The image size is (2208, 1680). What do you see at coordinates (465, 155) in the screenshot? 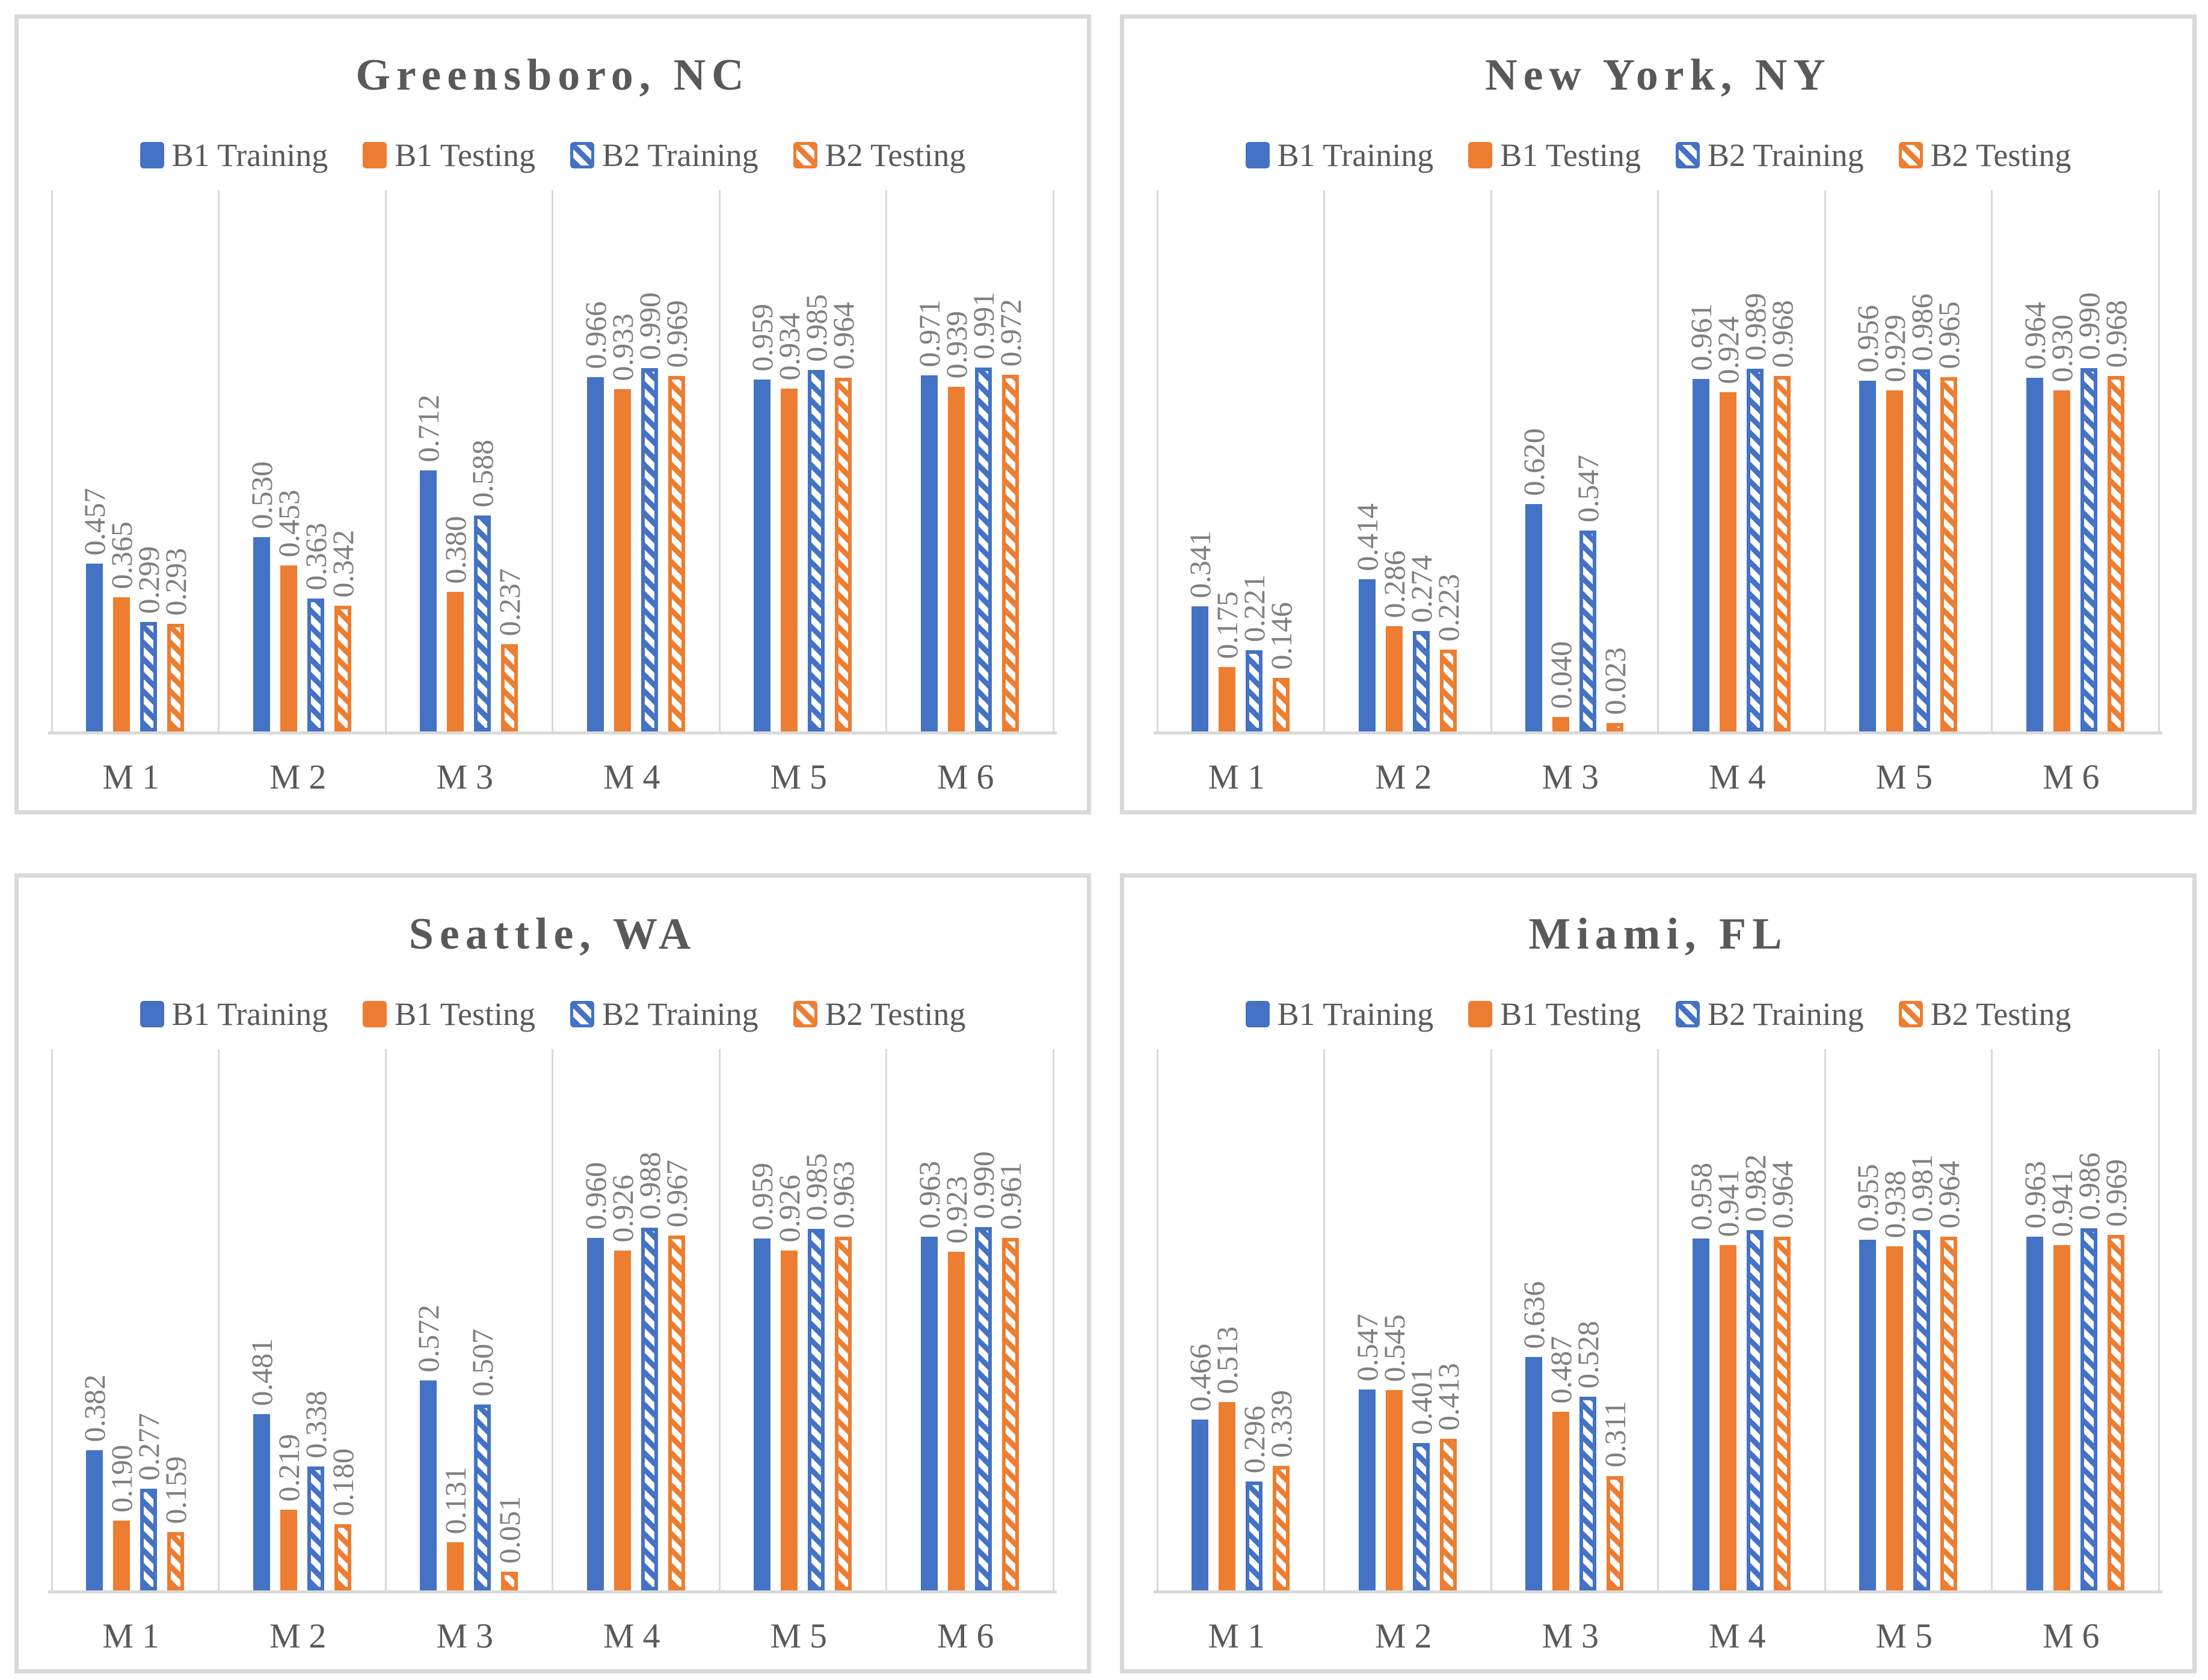
I see `legend-label: B1 Testing` at bounding box center [465, 155].